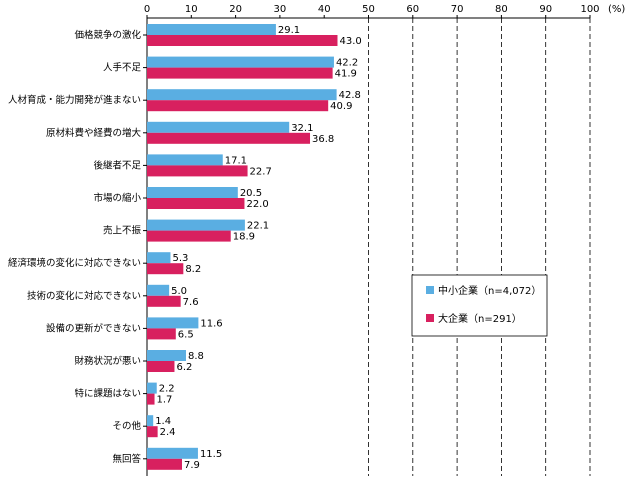 This screenshot has width=633, height=489. I want to click on data-label: 22.0, so click(257, 204).